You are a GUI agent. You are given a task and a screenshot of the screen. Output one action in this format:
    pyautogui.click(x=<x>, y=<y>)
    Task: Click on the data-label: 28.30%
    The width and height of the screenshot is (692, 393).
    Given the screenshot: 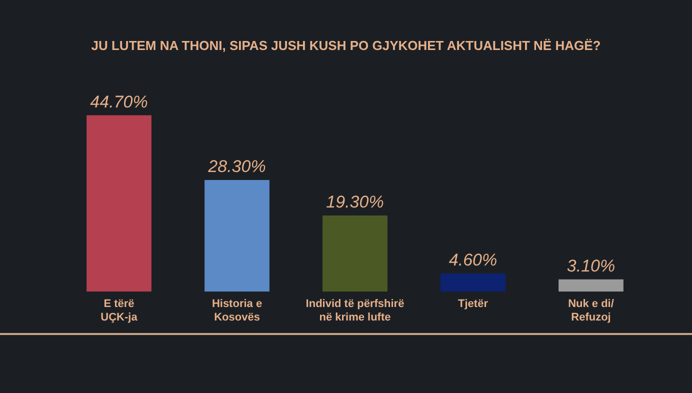 What is the action you would take?
    pyautogui.click(x=236, y=166)
    